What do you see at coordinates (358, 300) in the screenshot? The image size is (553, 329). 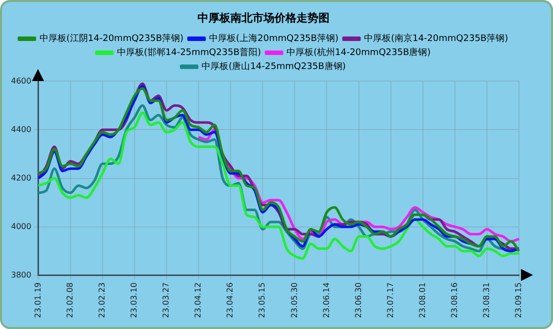 I see `x-tick-label: 23.06.30` at bounding box center [358, 300].